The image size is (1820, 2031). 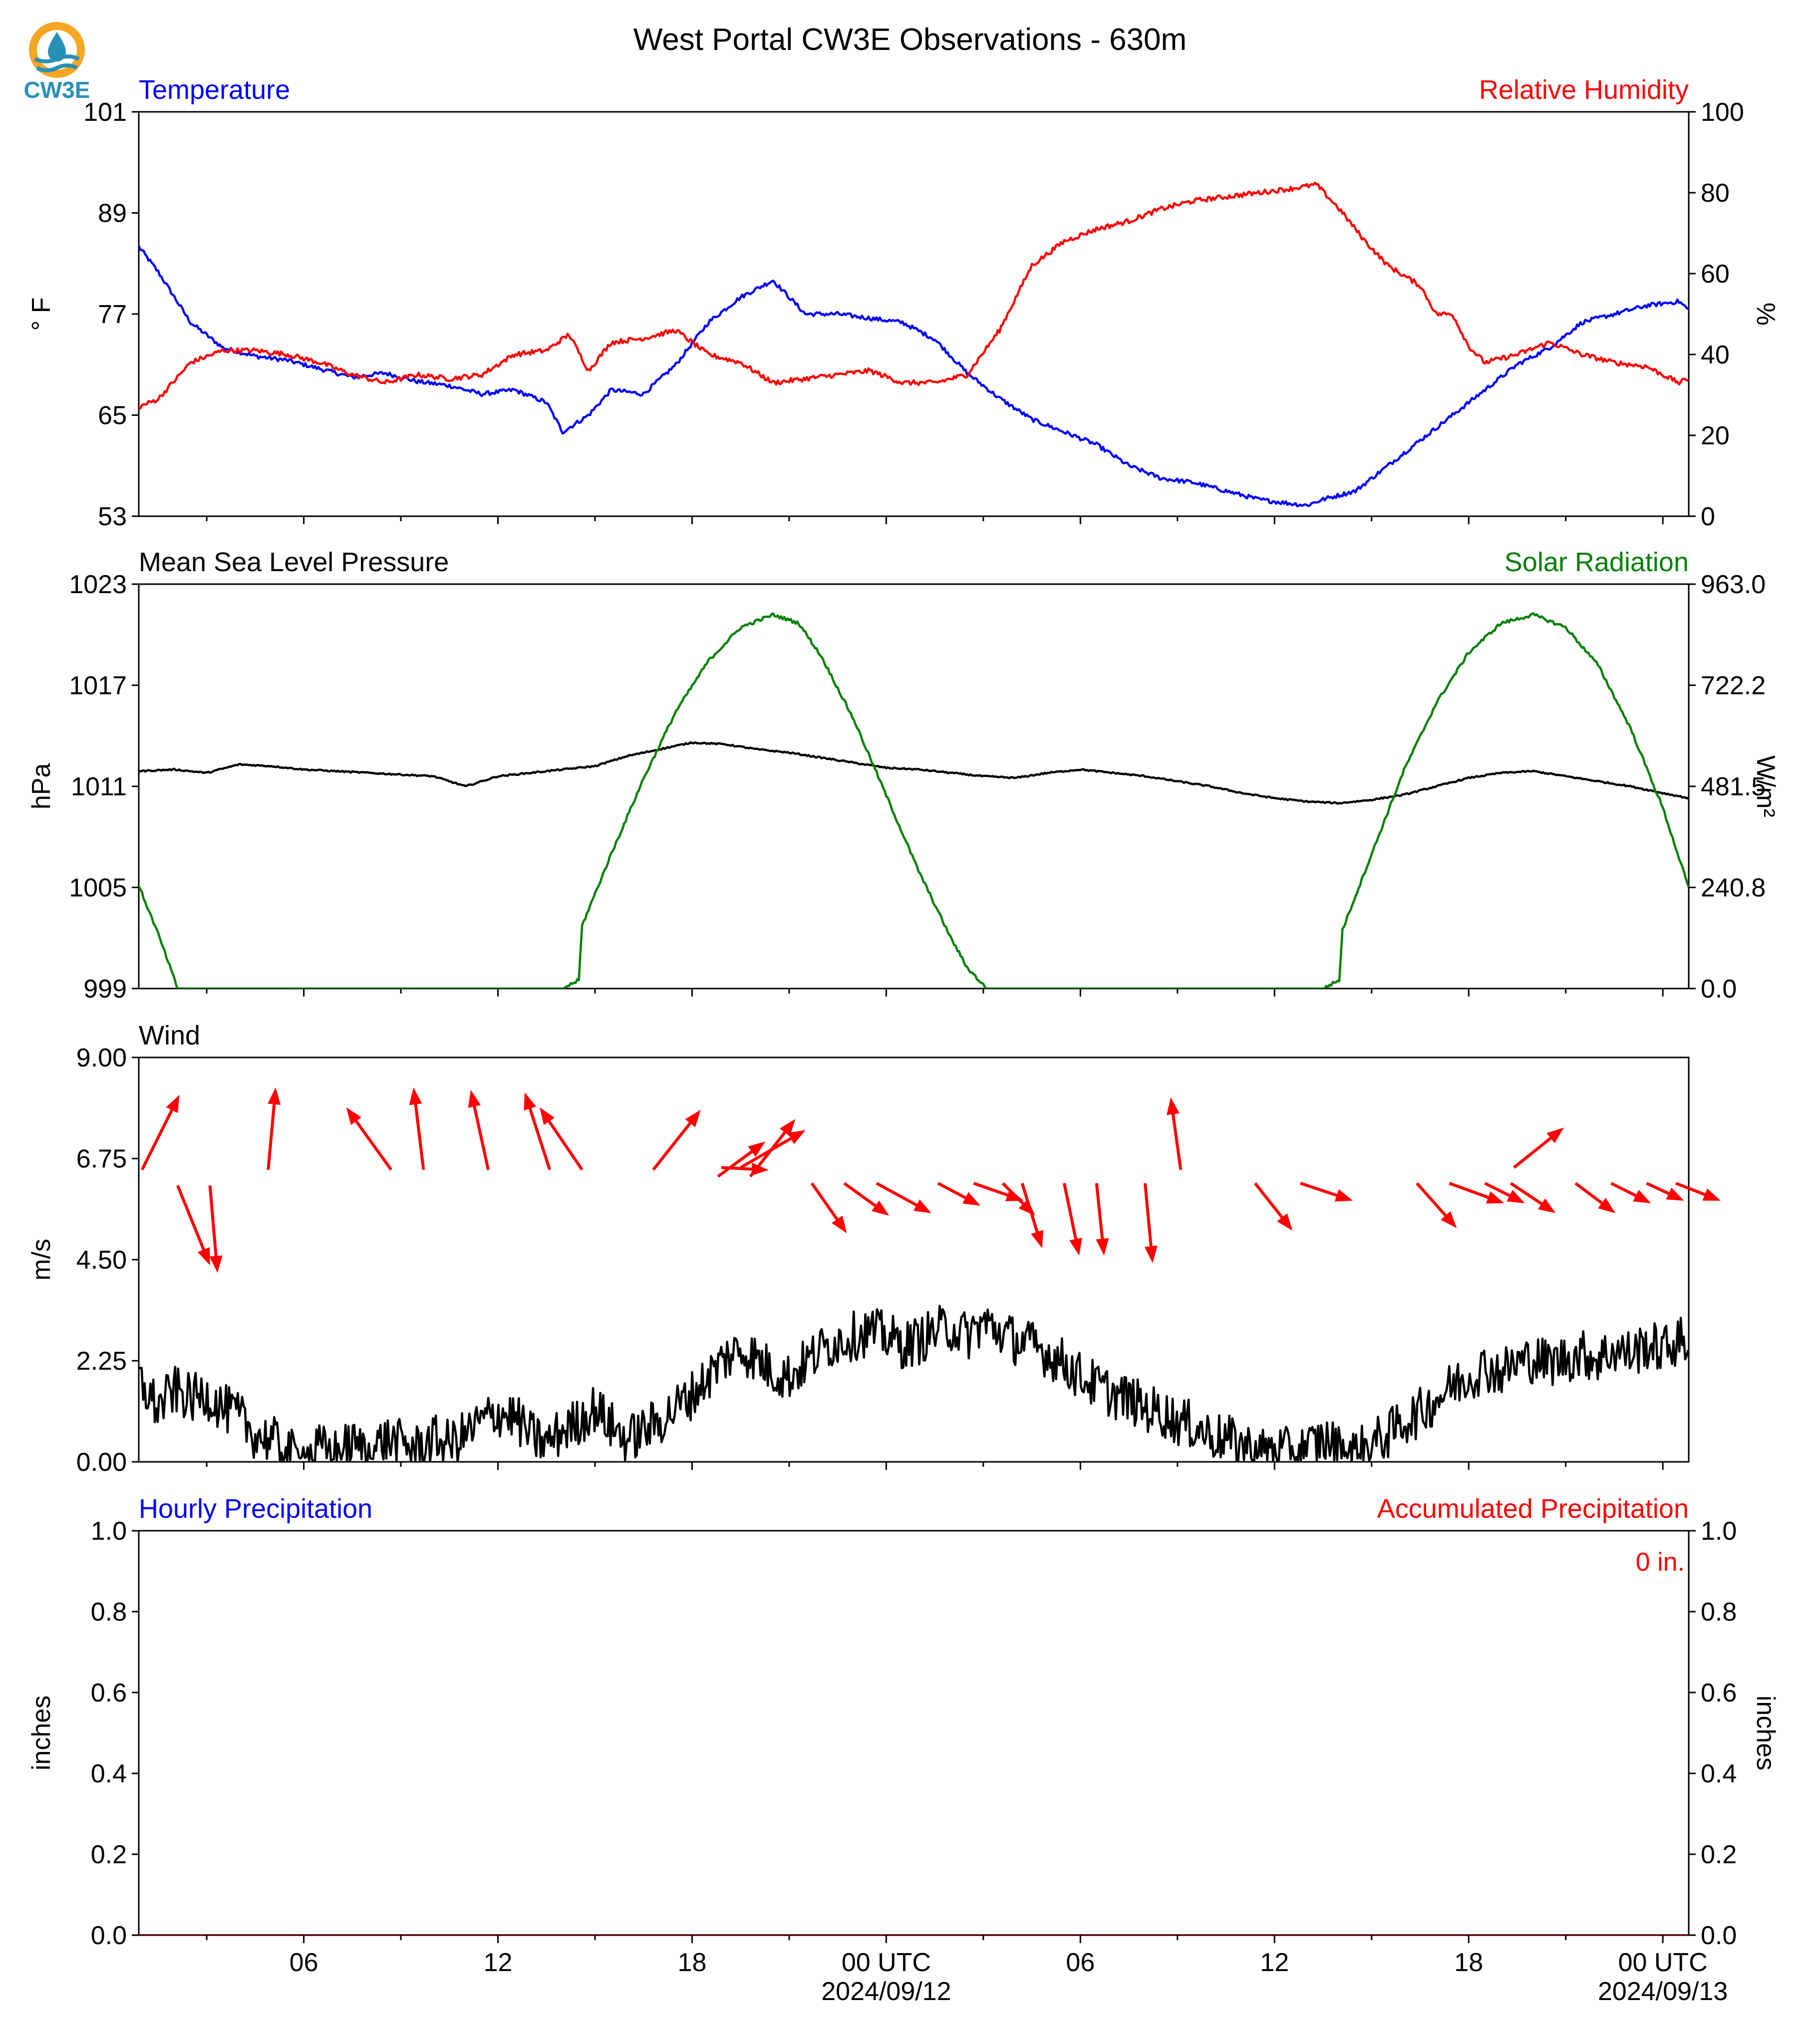 I want to click on y-tick-label: 999, so click(x=105, y=990).